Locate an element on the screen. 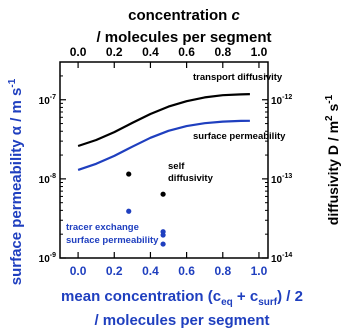 The height and width of the screenshot is (329, 347). series-line-transport-diffusivity is located at coordinates (163, 120).